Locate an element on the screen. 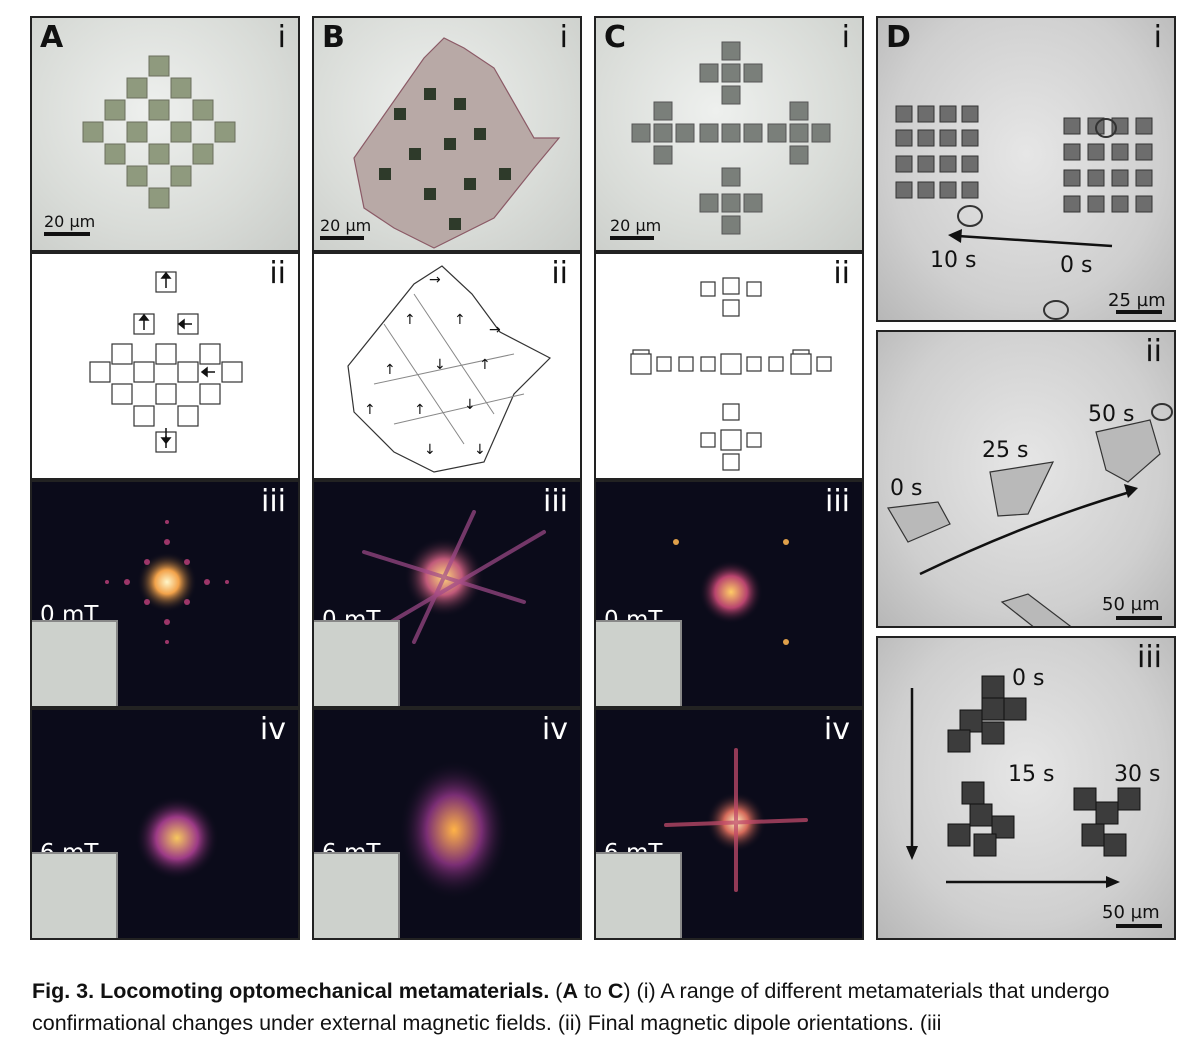 The height and width of the screenshot is (1042, 1200). panel-b-ii-label: ii is located at coordinates (559, 273).